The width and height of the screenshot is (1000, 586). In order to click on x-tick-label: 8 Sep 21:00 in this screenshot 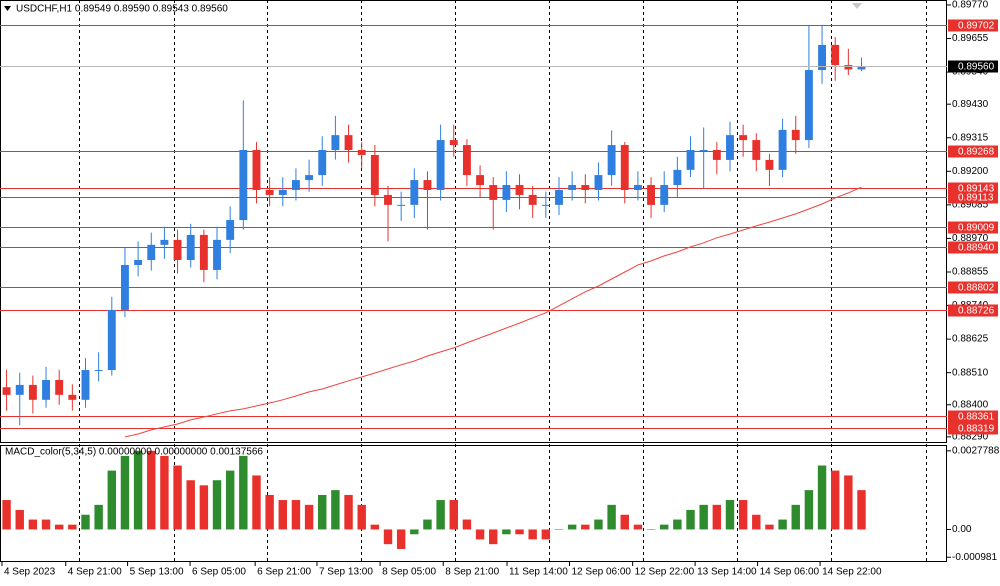, I will do `click(472, 572)`.